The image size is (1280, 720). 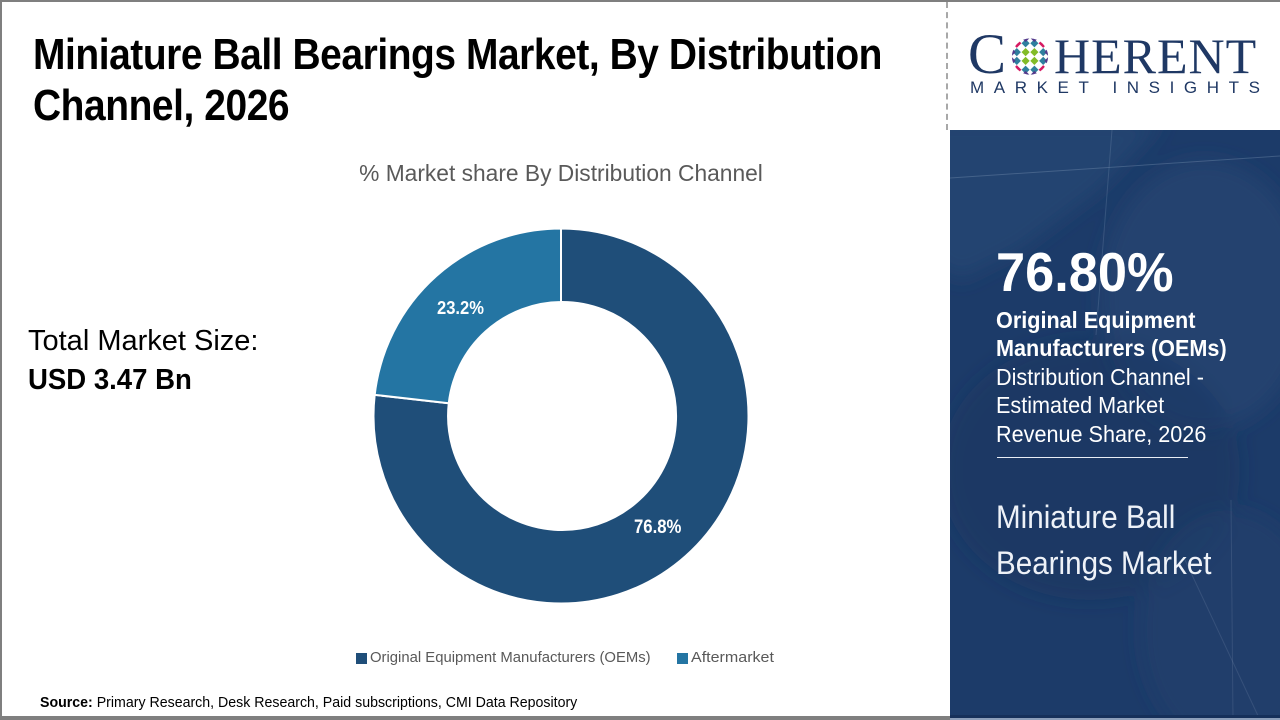 I want to click on svg-text: C, so click(x=987, y=58).